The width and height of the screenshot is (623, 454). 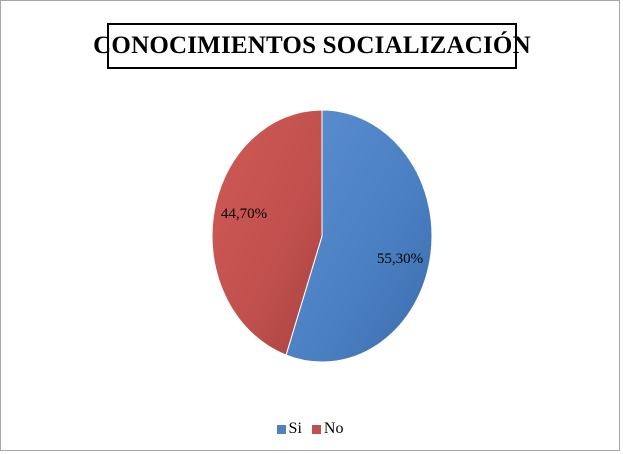 I want to click on pie-slice-no, so click(x=267, y=232).